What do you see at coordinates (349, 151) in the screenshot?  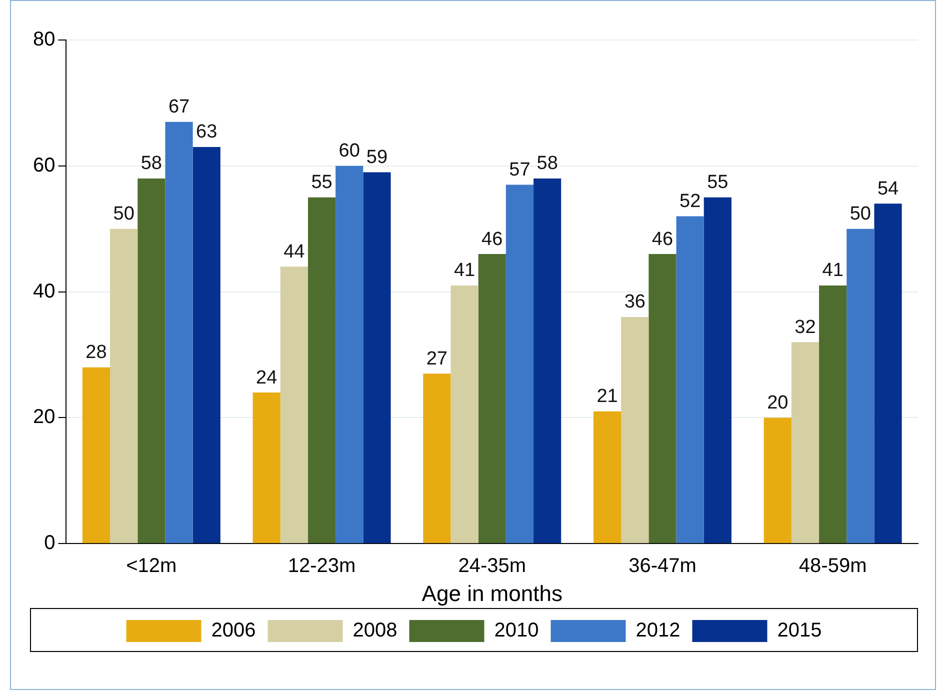 I see `data-label: 60` at bounding box center [349, 151].